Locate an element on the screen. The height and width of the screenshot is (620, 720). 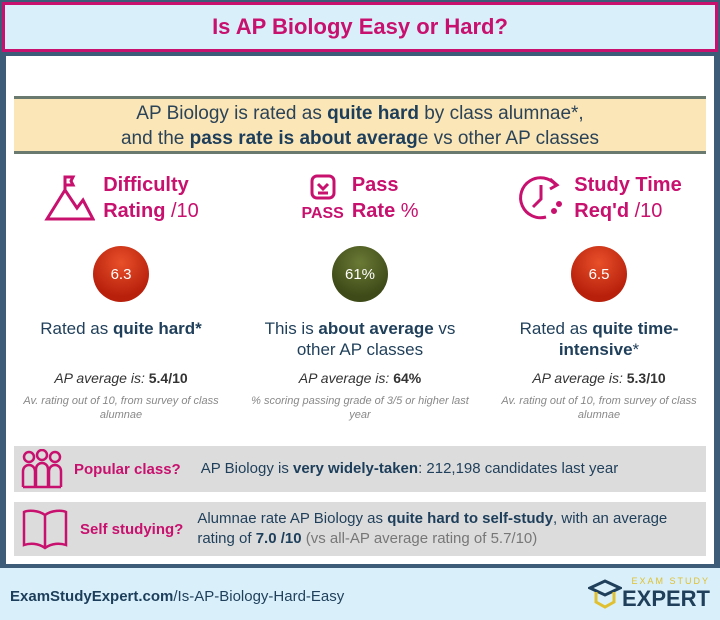
heading: Req'd is located at coordinates (602, 211).